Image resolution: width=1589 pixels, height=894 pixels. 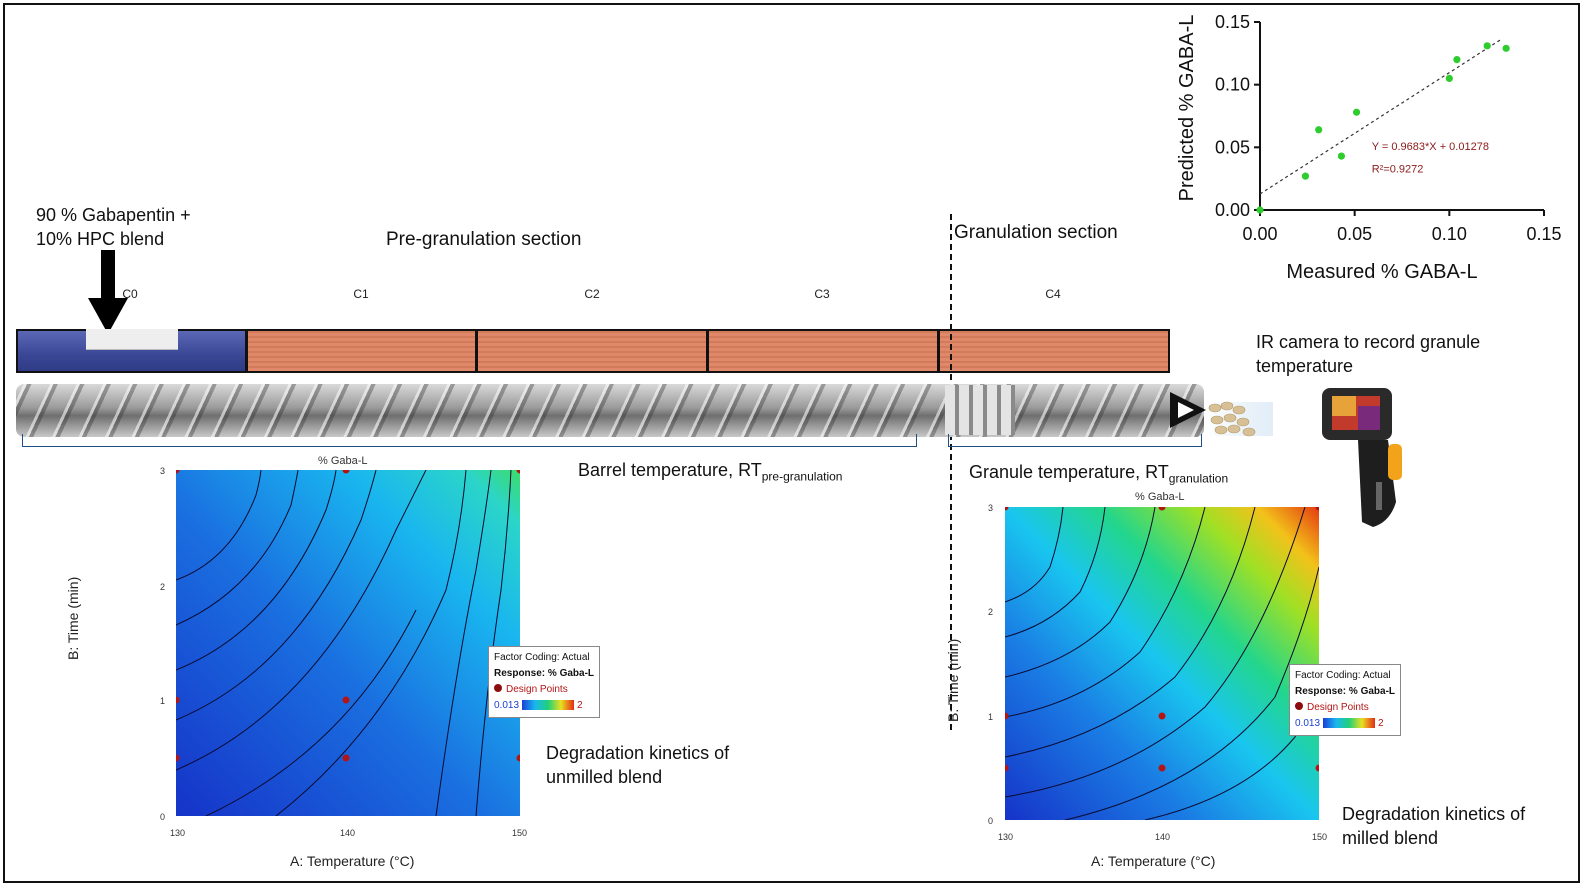 What do you see at coordinates (469, 440) in the screenshot?
I see `pre-granulation-bracket` at bounding box center [469, 440].